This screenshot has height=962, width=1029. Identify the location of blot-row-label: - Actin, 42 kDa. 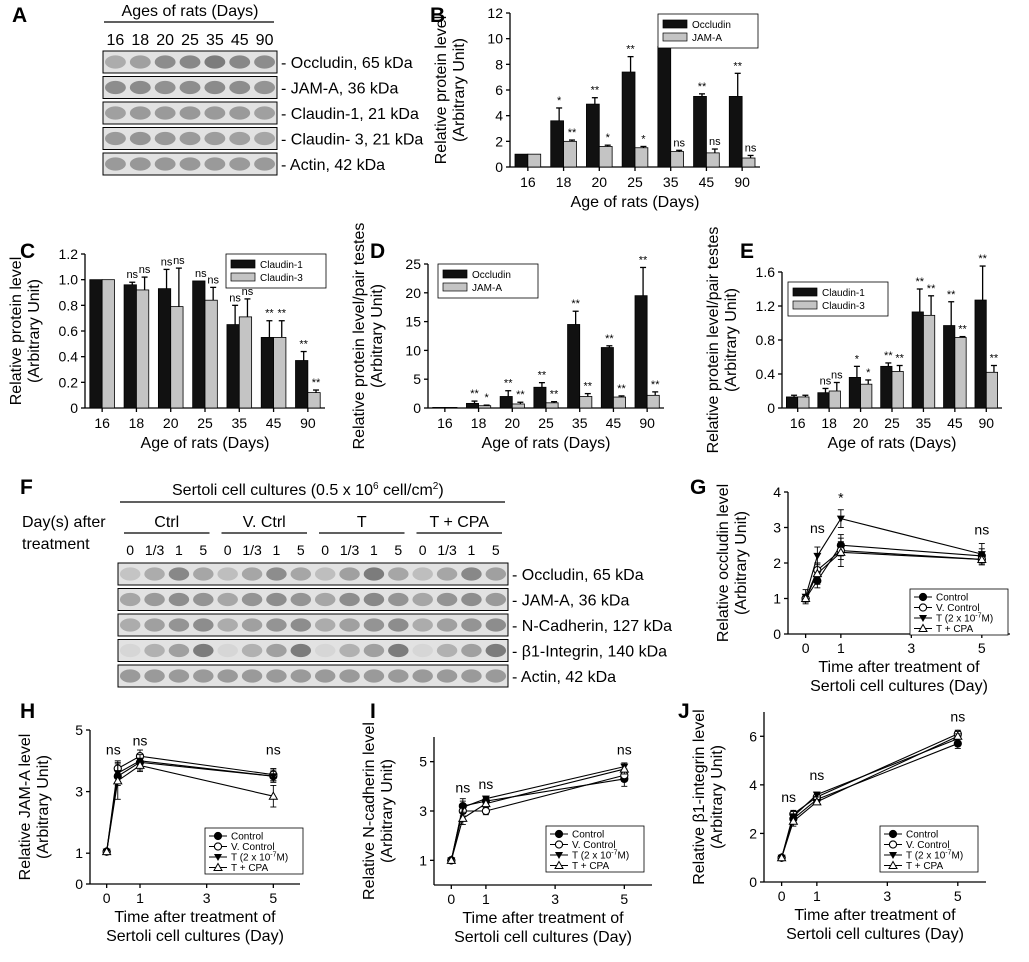
(564, 677).